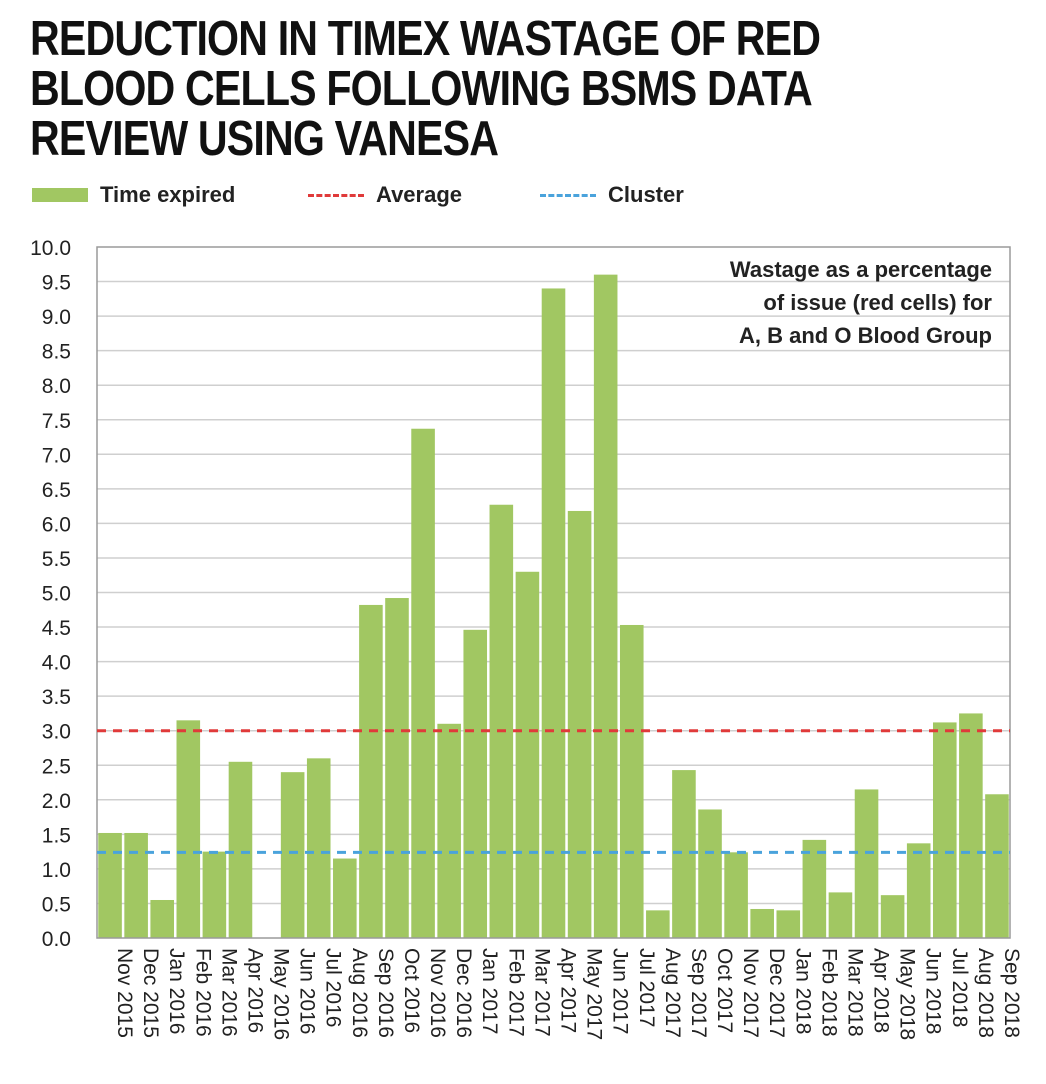 This screenshot has width=1046, height=1084. What do you see at coordinates (56, 455) in the screenshot?
I see `y-tick-label: 7.0` at bounding box center [56, 455].